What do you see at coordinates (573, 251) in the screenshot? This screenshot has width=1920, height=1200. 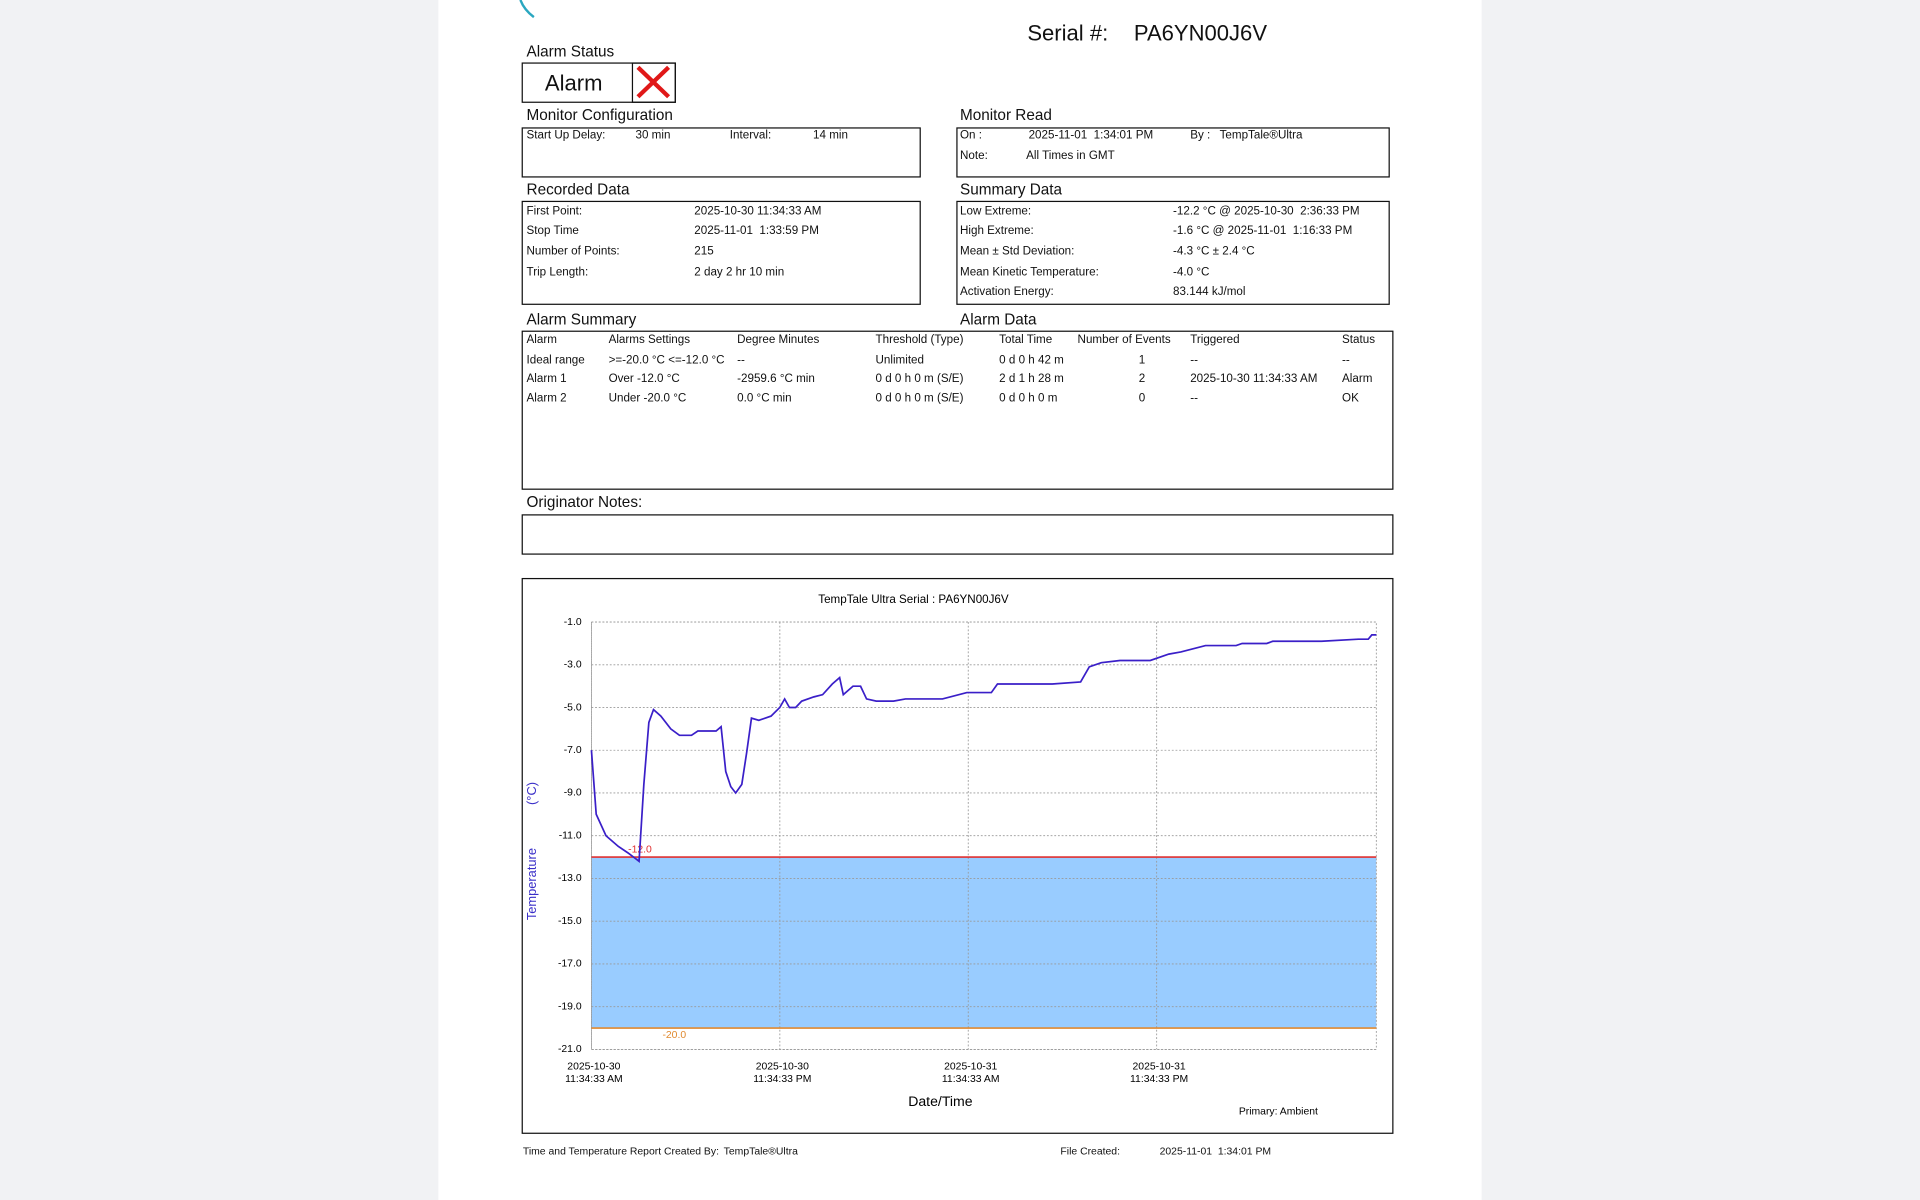 I see `field-label: Number of Points:` at bounding box center [573, 251].